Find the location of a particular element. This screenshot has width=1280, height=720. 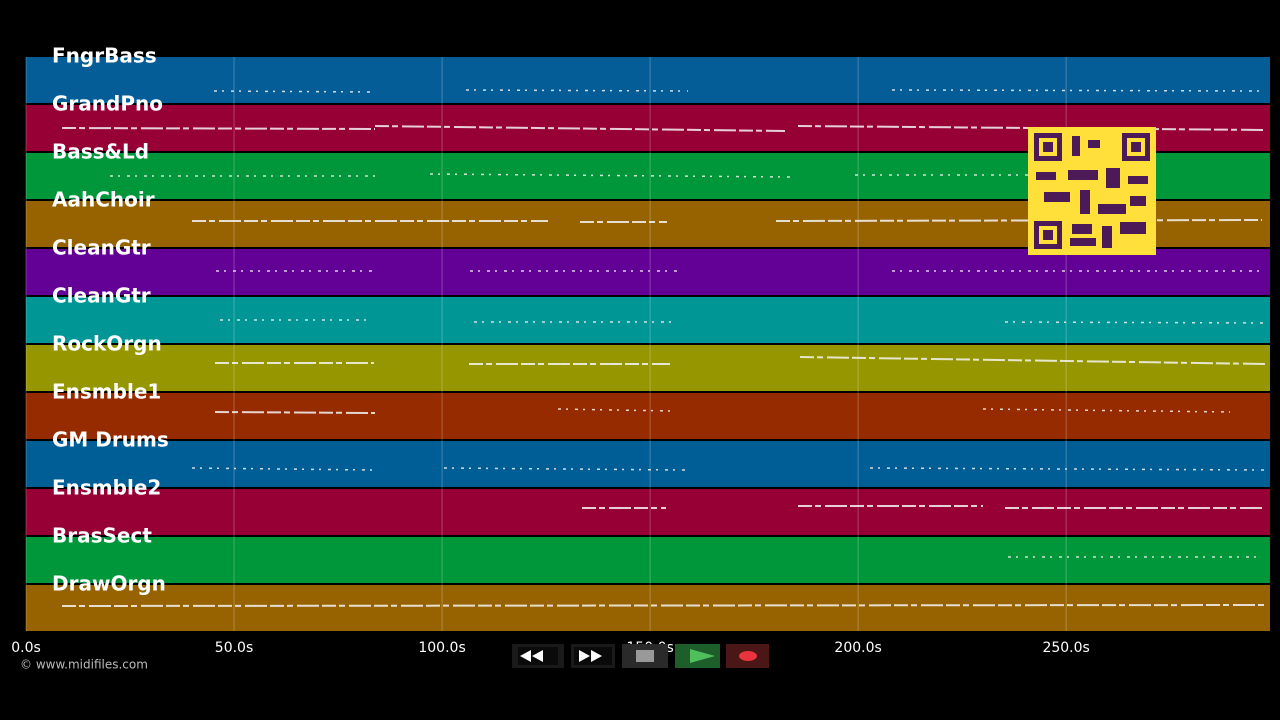

track-label: Ensmble1 is located at coordinates (106, 392).